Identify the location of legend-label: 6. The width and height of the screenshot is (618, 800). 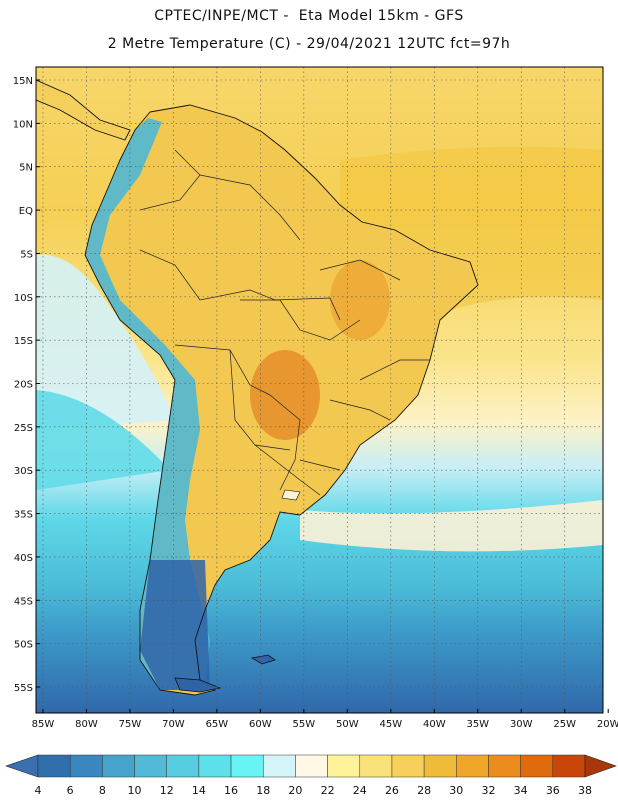
(70, 790).